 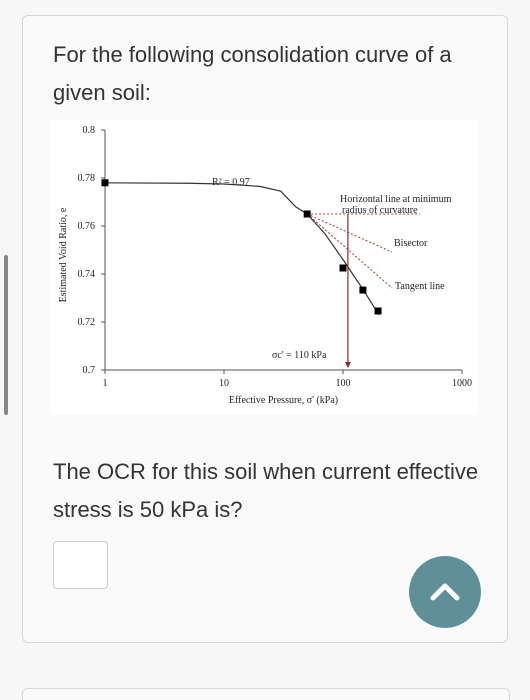 I want to click on arrow-head, so click(x=347, y=365).